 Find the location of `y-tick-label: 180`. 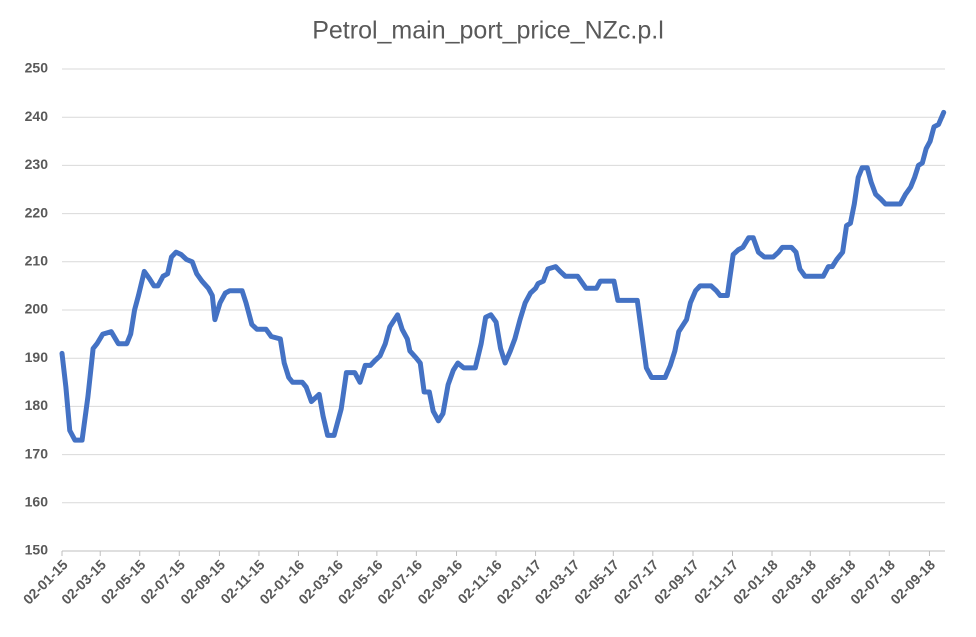

y-tick-label: 180 is located at coordinates (37, 405).